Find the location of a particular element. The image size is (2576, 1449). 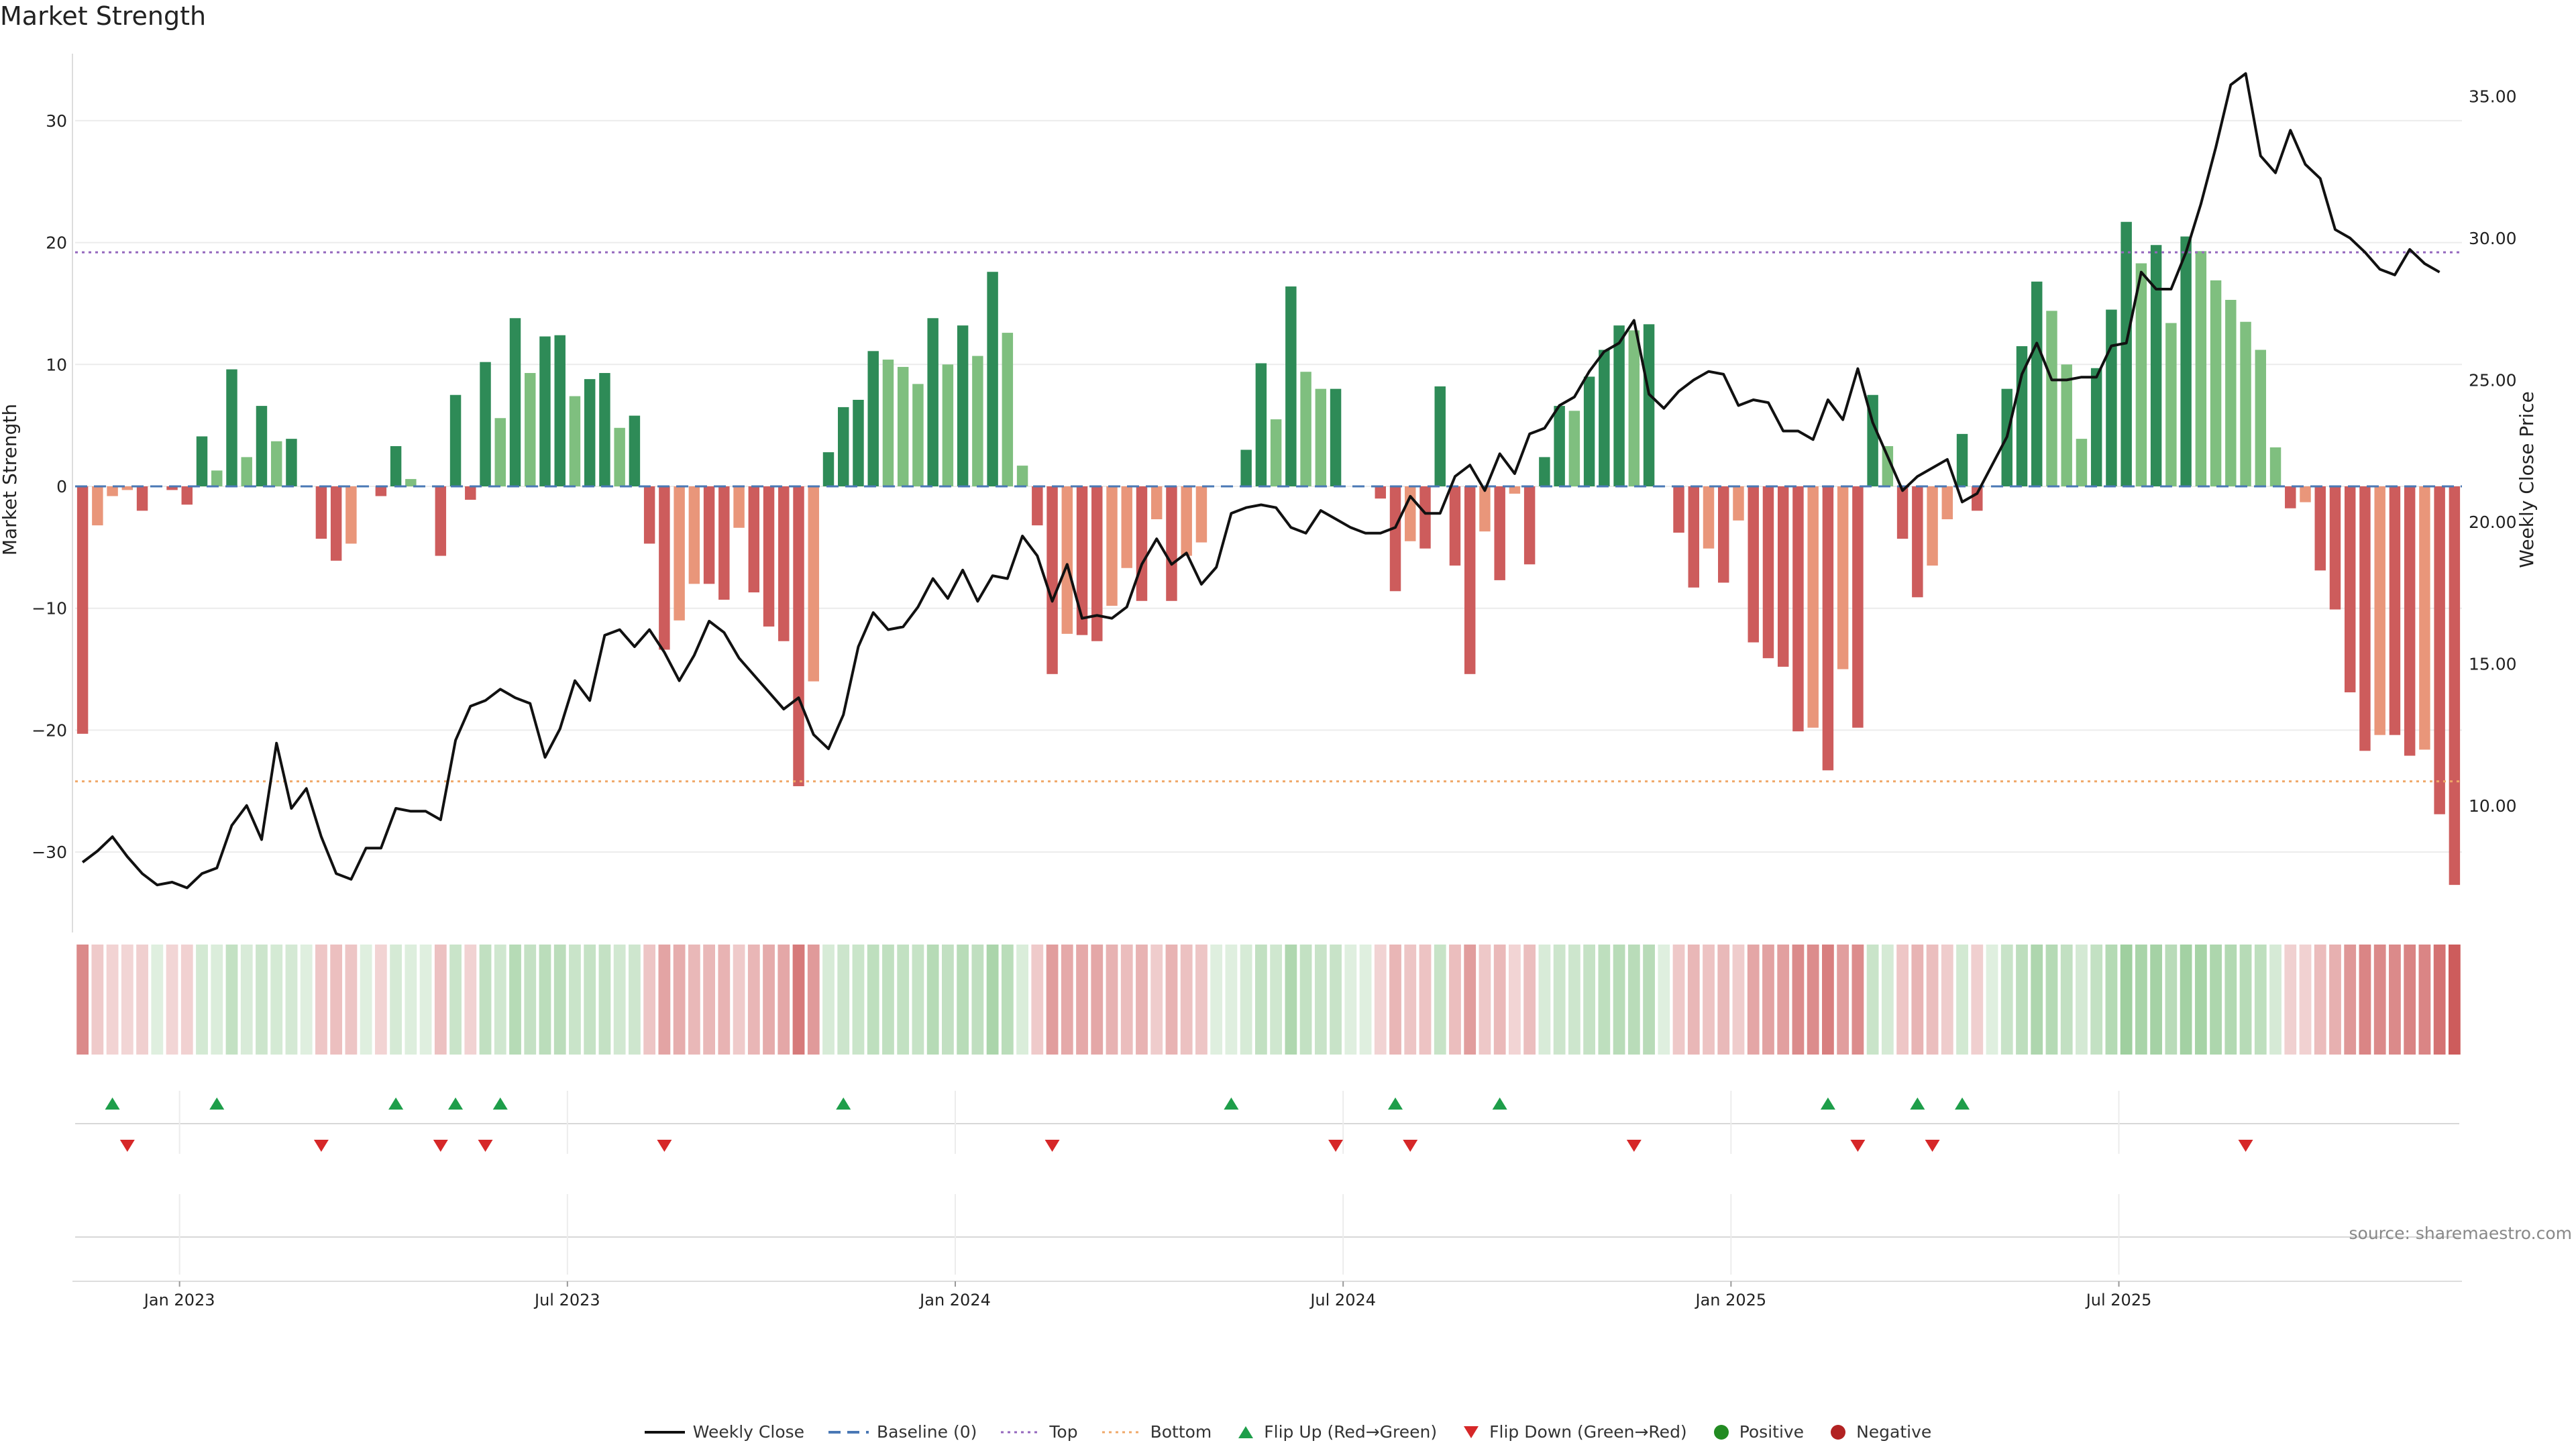

legend-item-bottom: Bottom is located at coordinates (1157, 1432).